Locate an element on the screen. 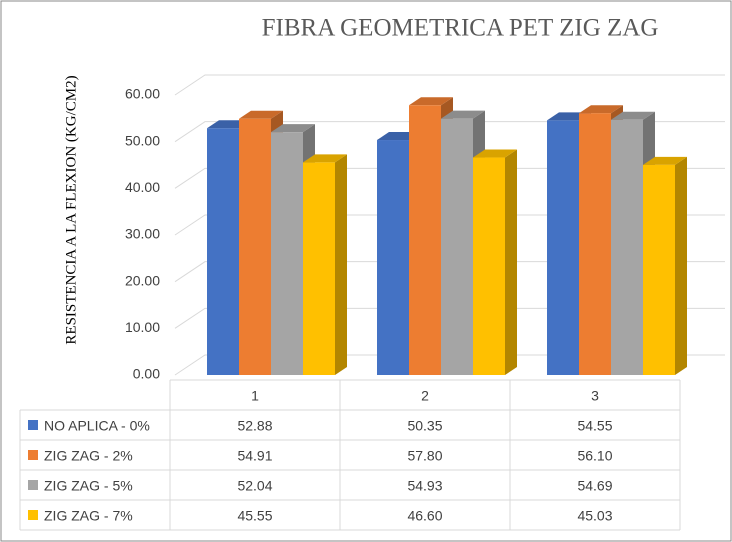 This screenshot has width=732, height=542. y-axis-label: RESISTENCIA A LA FLEXION (KG/CM2) is located at coordinates (71, 209).